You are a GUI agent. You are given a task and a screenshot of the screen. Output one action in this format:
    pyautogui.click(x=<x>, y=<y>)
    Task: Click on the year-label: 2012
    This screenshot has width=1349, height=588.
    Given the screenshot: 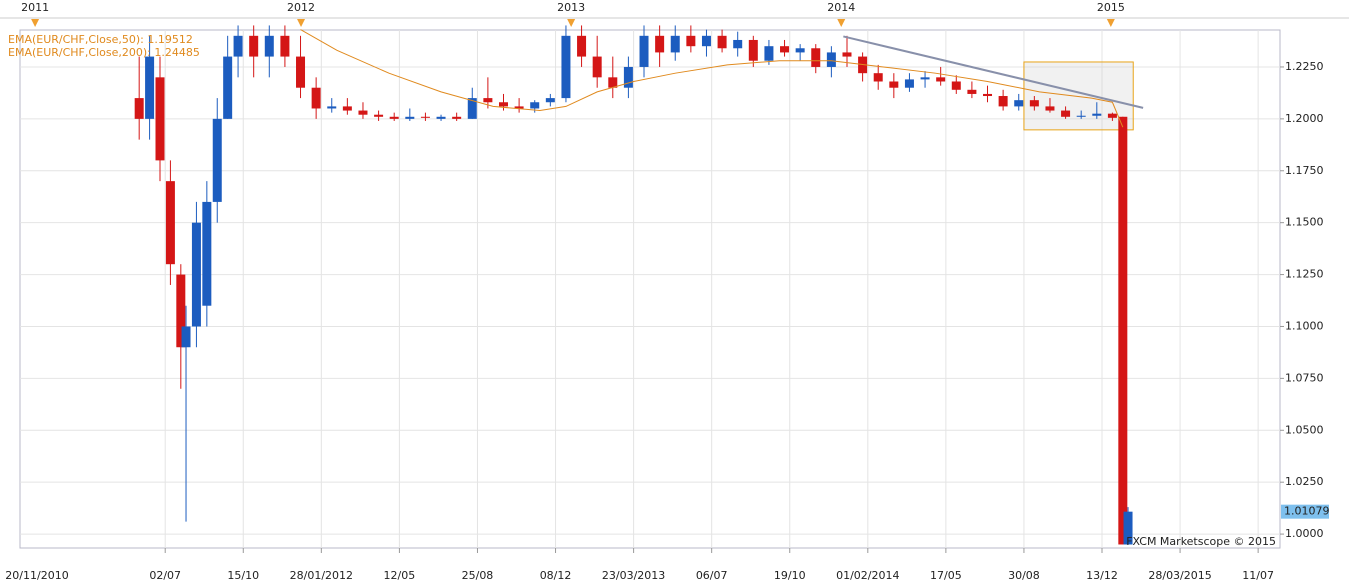 What is the action you would take?
    pyautogui.click(x=301, y=7)
    